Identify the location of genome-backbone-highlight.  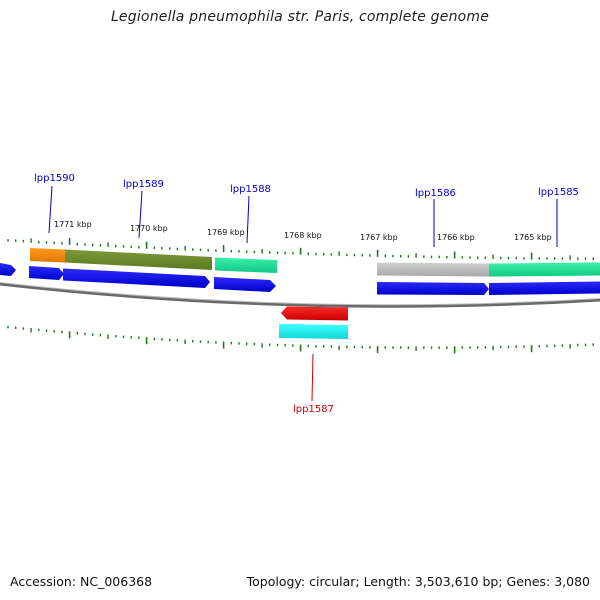
(300, 294).